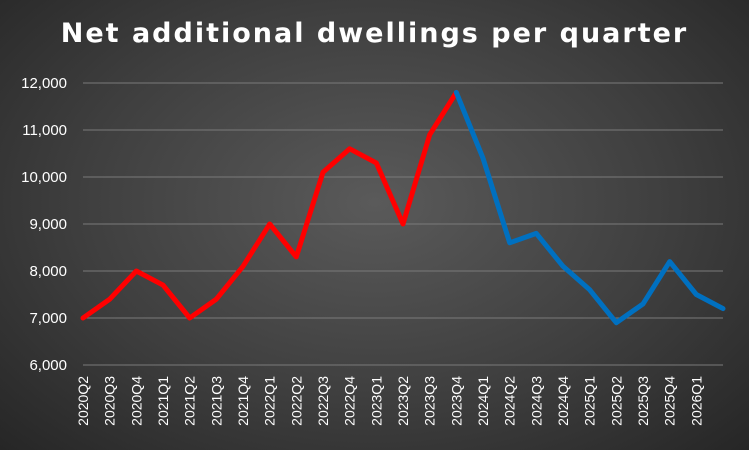 The width and height of the screenshot is (749, 450). I want to click on x-tick-label: 2024Q3, so click(536, 401).